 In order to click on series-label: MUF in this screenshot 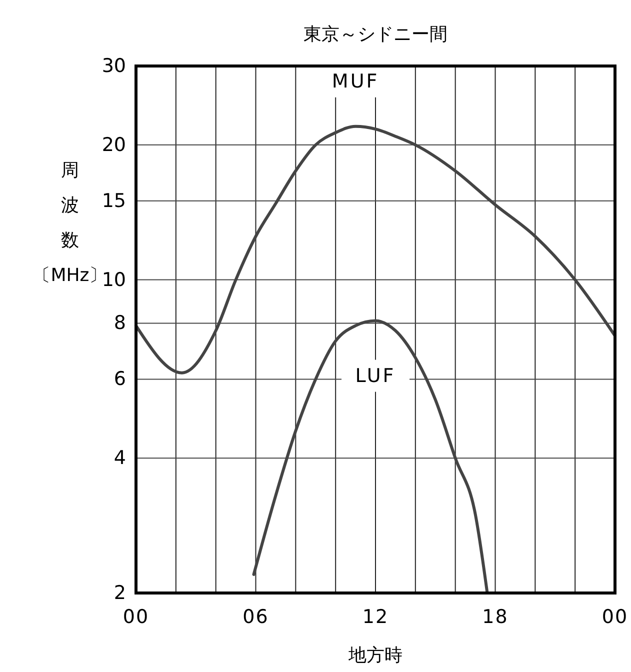, I will do `click(356, 81)`.